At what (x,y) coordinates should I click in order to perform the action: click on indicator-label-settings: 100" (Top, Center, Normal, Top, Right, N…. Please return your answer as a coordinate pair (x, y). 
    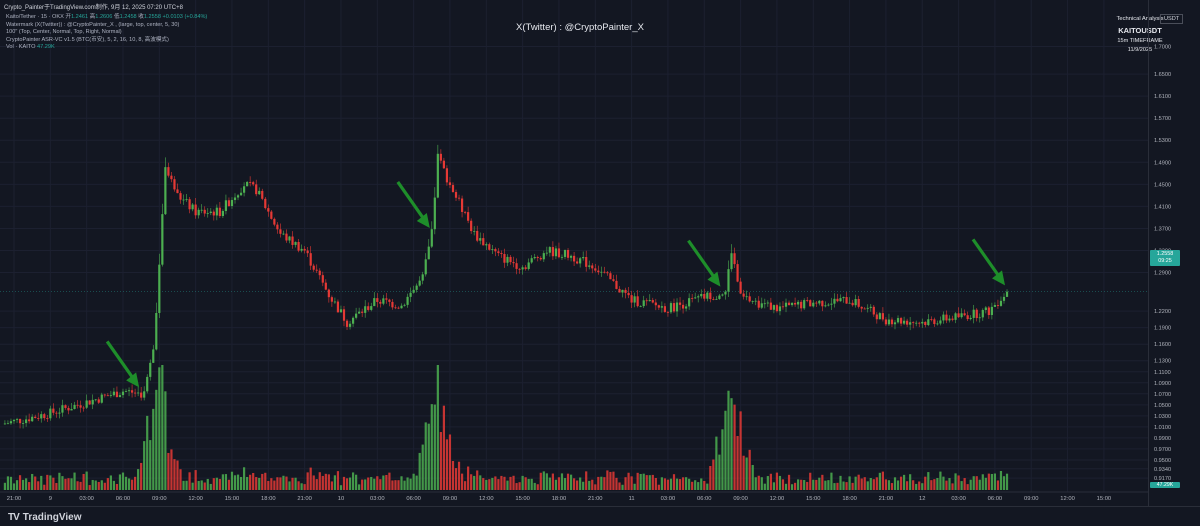
    Looking at the image, I should click on (64, 32).